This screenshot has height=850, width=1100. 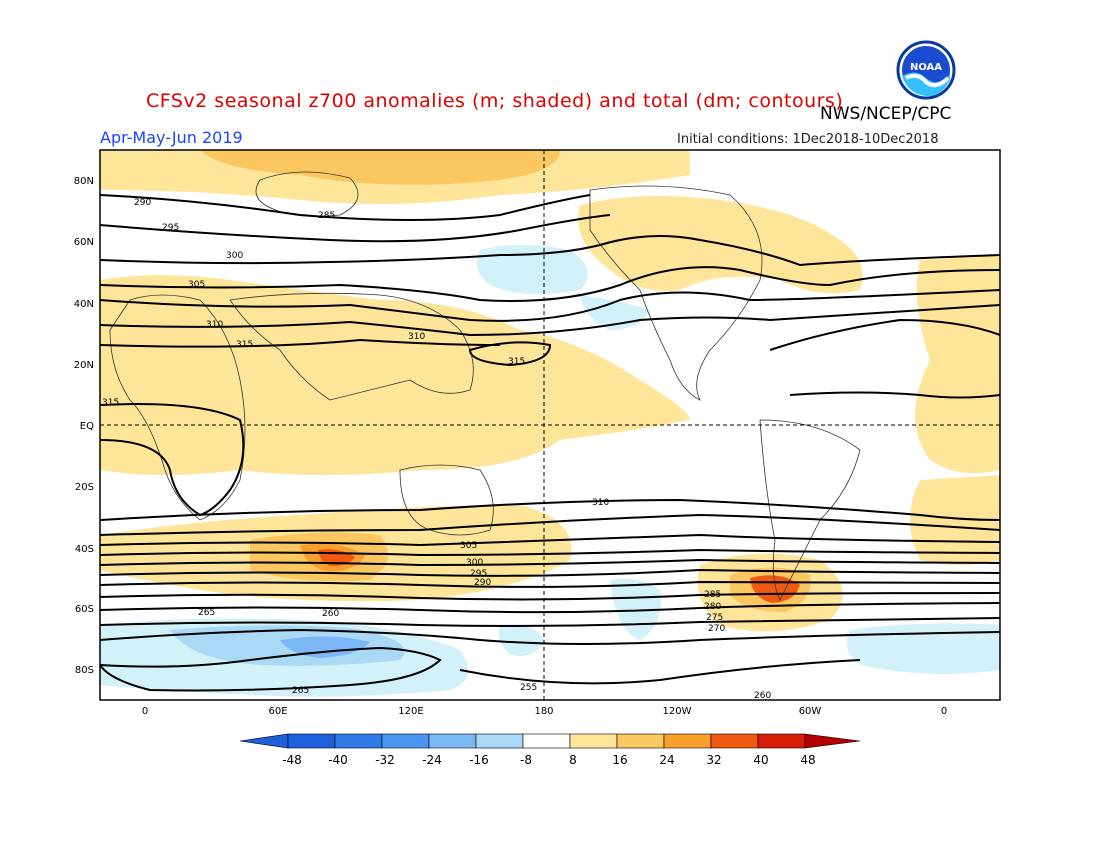 I want to click on initial-conditions-label: Initial conditions: 1Dec2018-10Dec2018, so click(x=808, y=139).